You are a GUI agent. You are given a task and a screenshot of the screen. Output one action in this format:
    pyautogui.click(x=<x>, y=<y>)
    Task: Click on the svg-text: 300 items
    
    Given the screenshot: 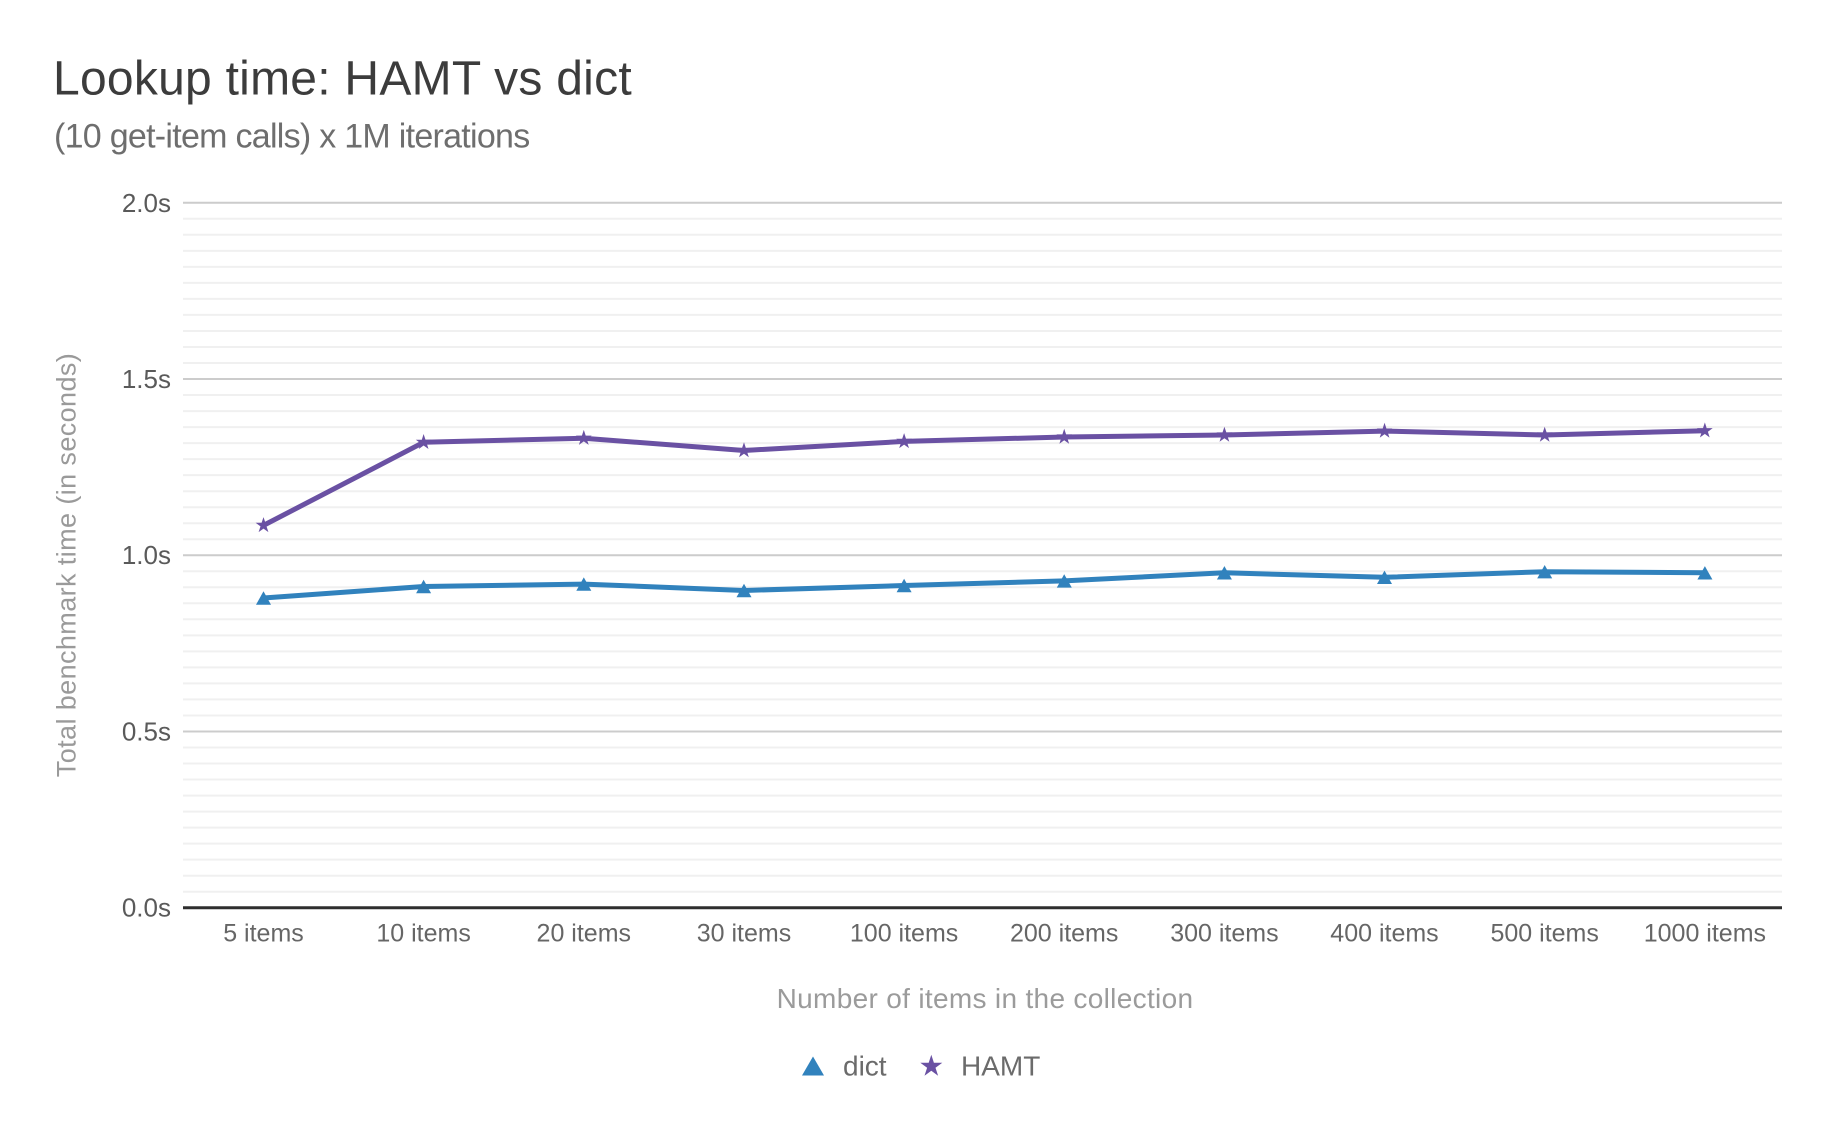 What is the action you would take?
    pyautogui.click(x=1224, y=933)
    